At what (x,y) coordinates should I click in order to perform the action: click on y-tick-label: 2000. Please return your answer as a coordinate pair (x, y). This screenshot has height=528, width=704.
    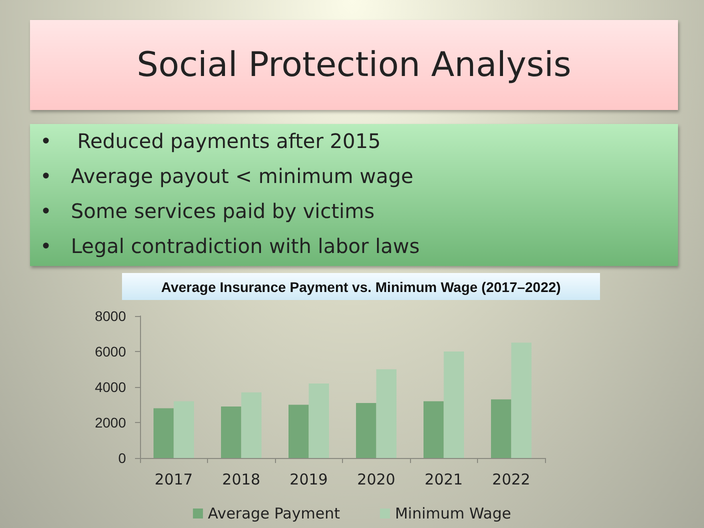
    Looking at the image, I should click on (110, 422).